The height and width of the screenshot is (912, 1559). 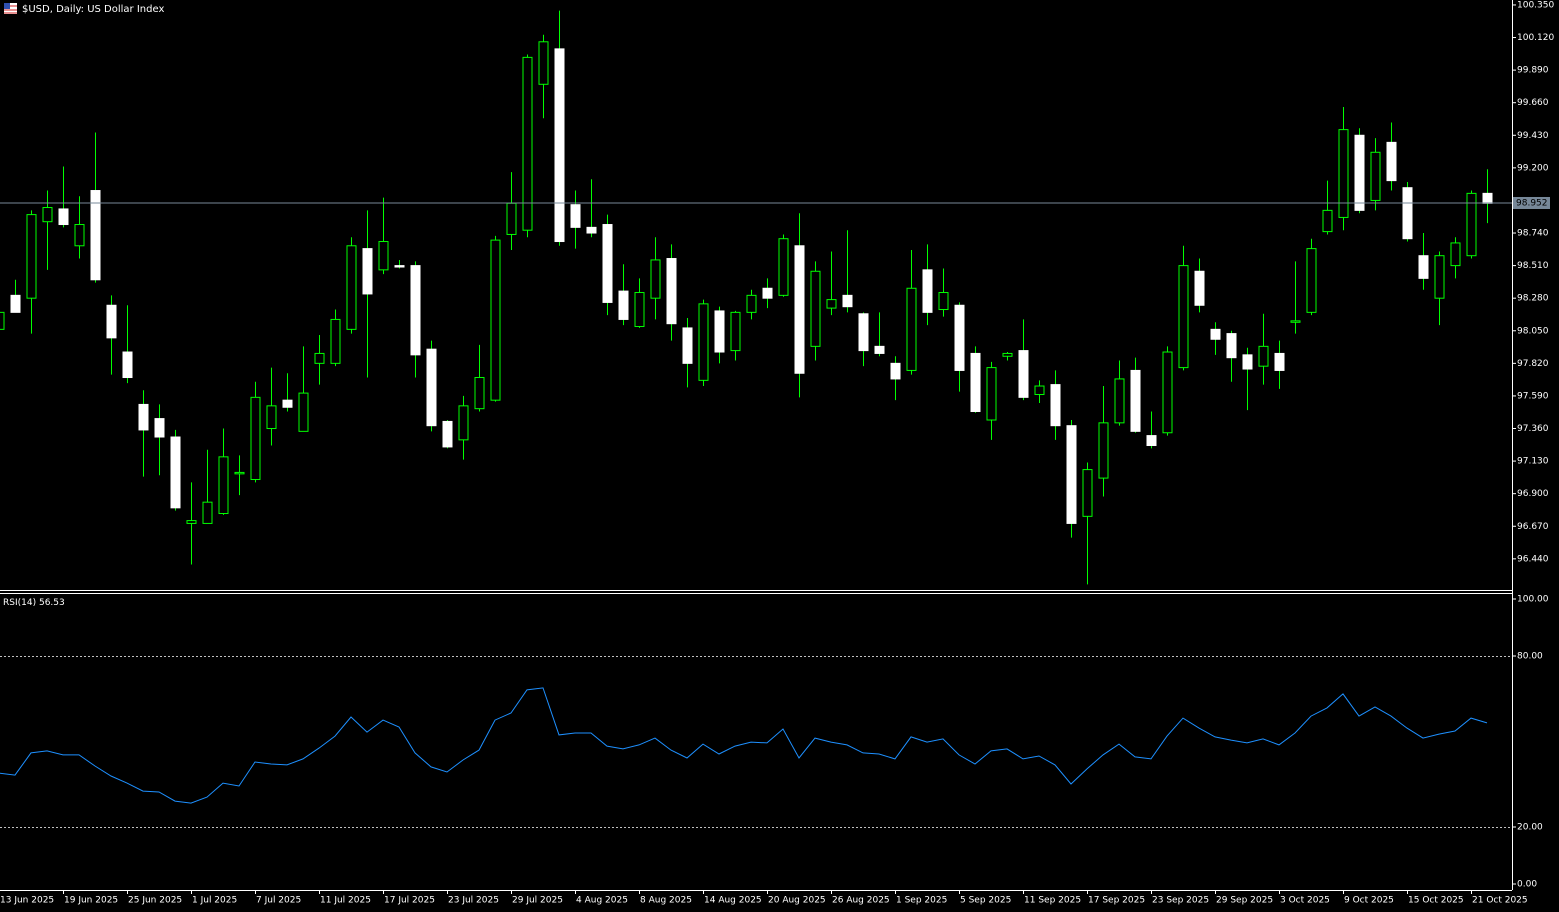 I want to click on x-tick-label: 9 Oct 2025, so click(x=1369, y=901).